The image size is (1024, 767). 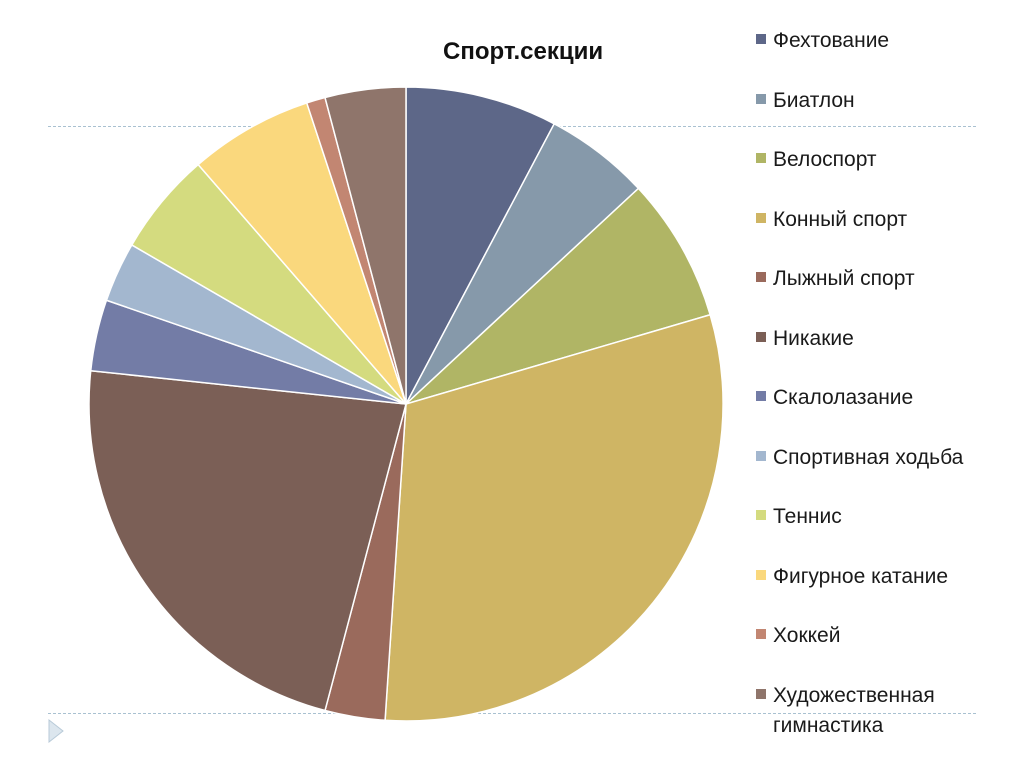 I want to click on legend-label-7: Спортивная ходьба, so click(x=868, y=457).